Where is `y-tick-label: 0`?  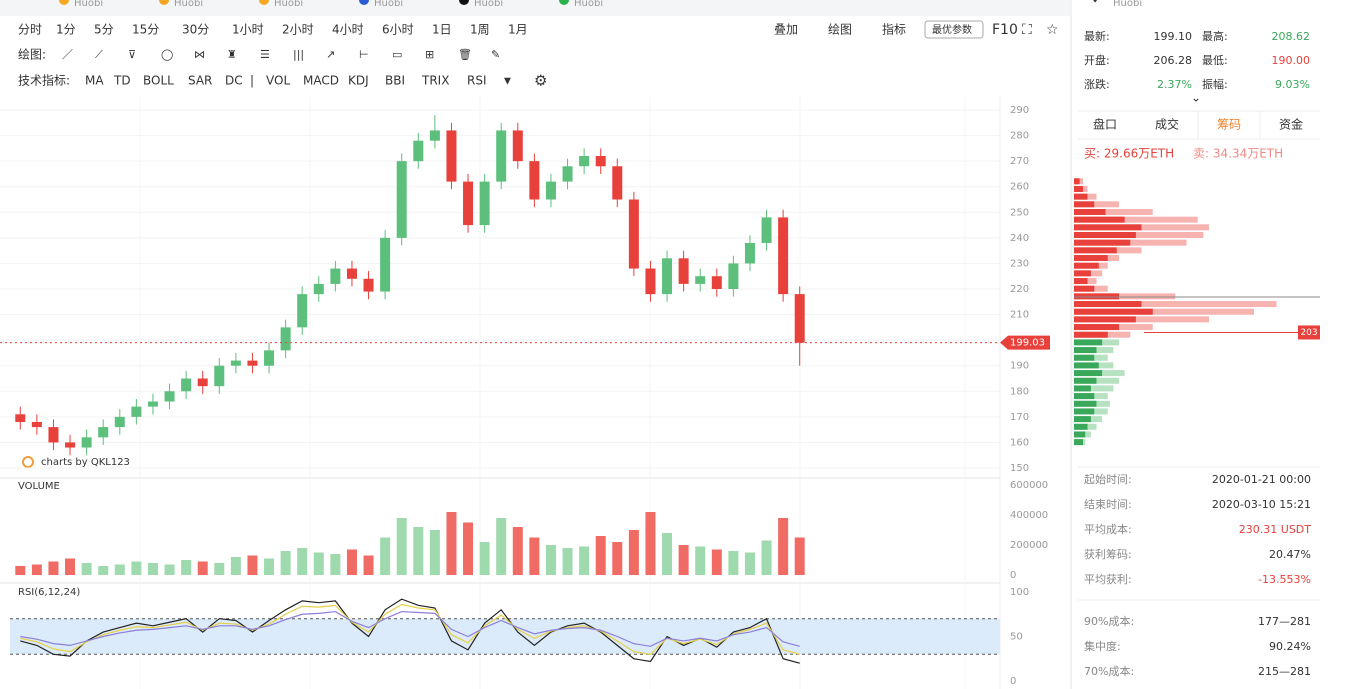 y-tick-label: 0 is located at coordinates (1013, 681).